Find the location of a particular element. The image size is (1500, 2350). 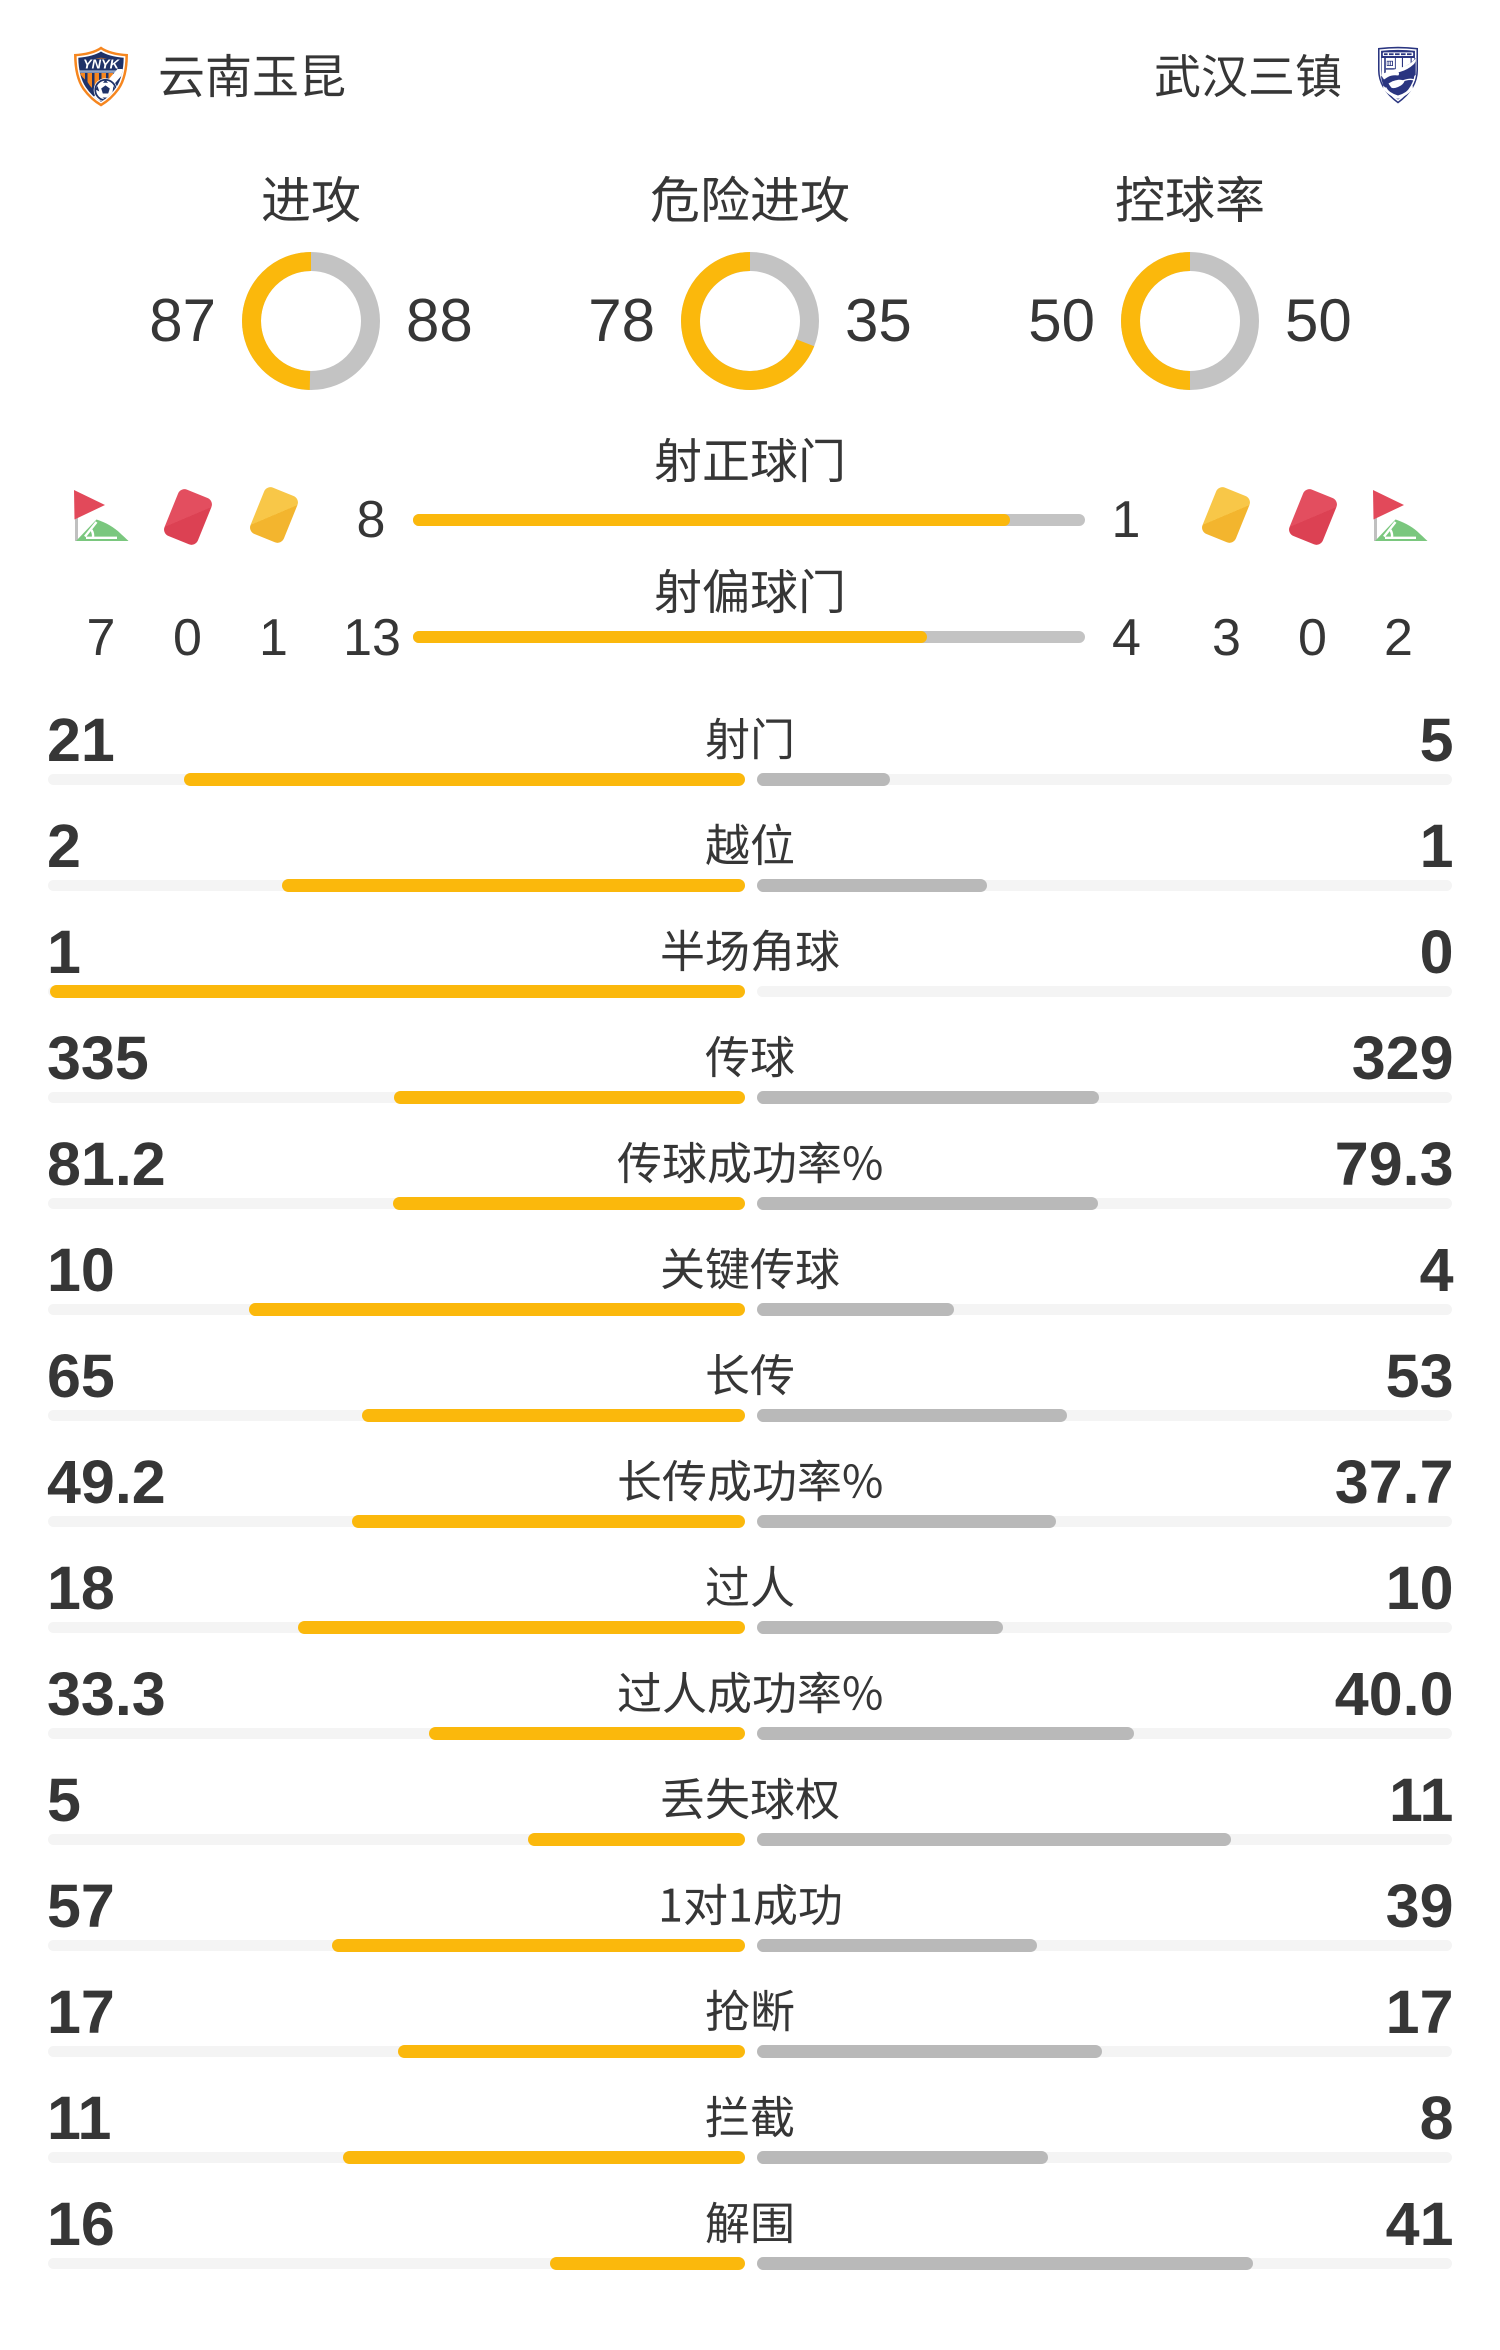

svg-text: YNYK is located at coordinates (102, 64).